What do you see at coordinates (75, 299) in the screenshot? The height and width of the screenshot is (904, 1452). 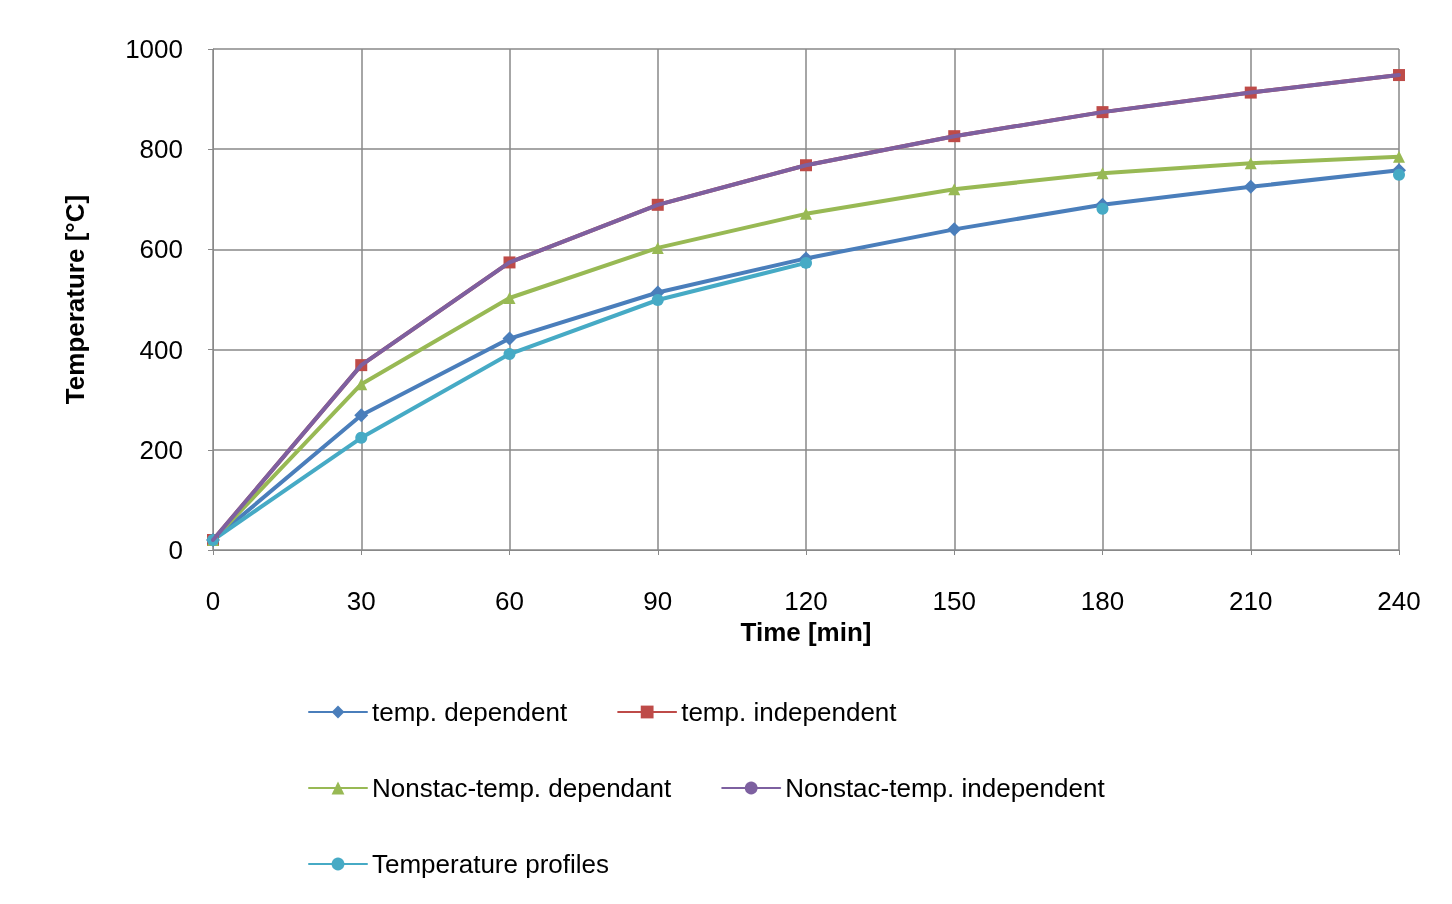 I see `y-axis-title: Temperature [°C]` at bounding box center [75, 299].